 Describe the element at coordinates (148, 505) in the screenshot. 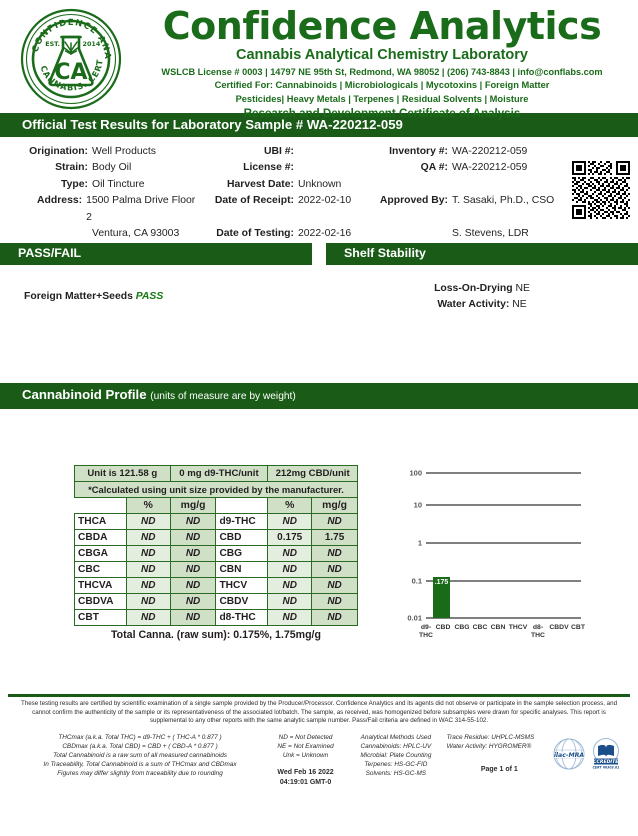

I see `header-pct-left: %` at that location.